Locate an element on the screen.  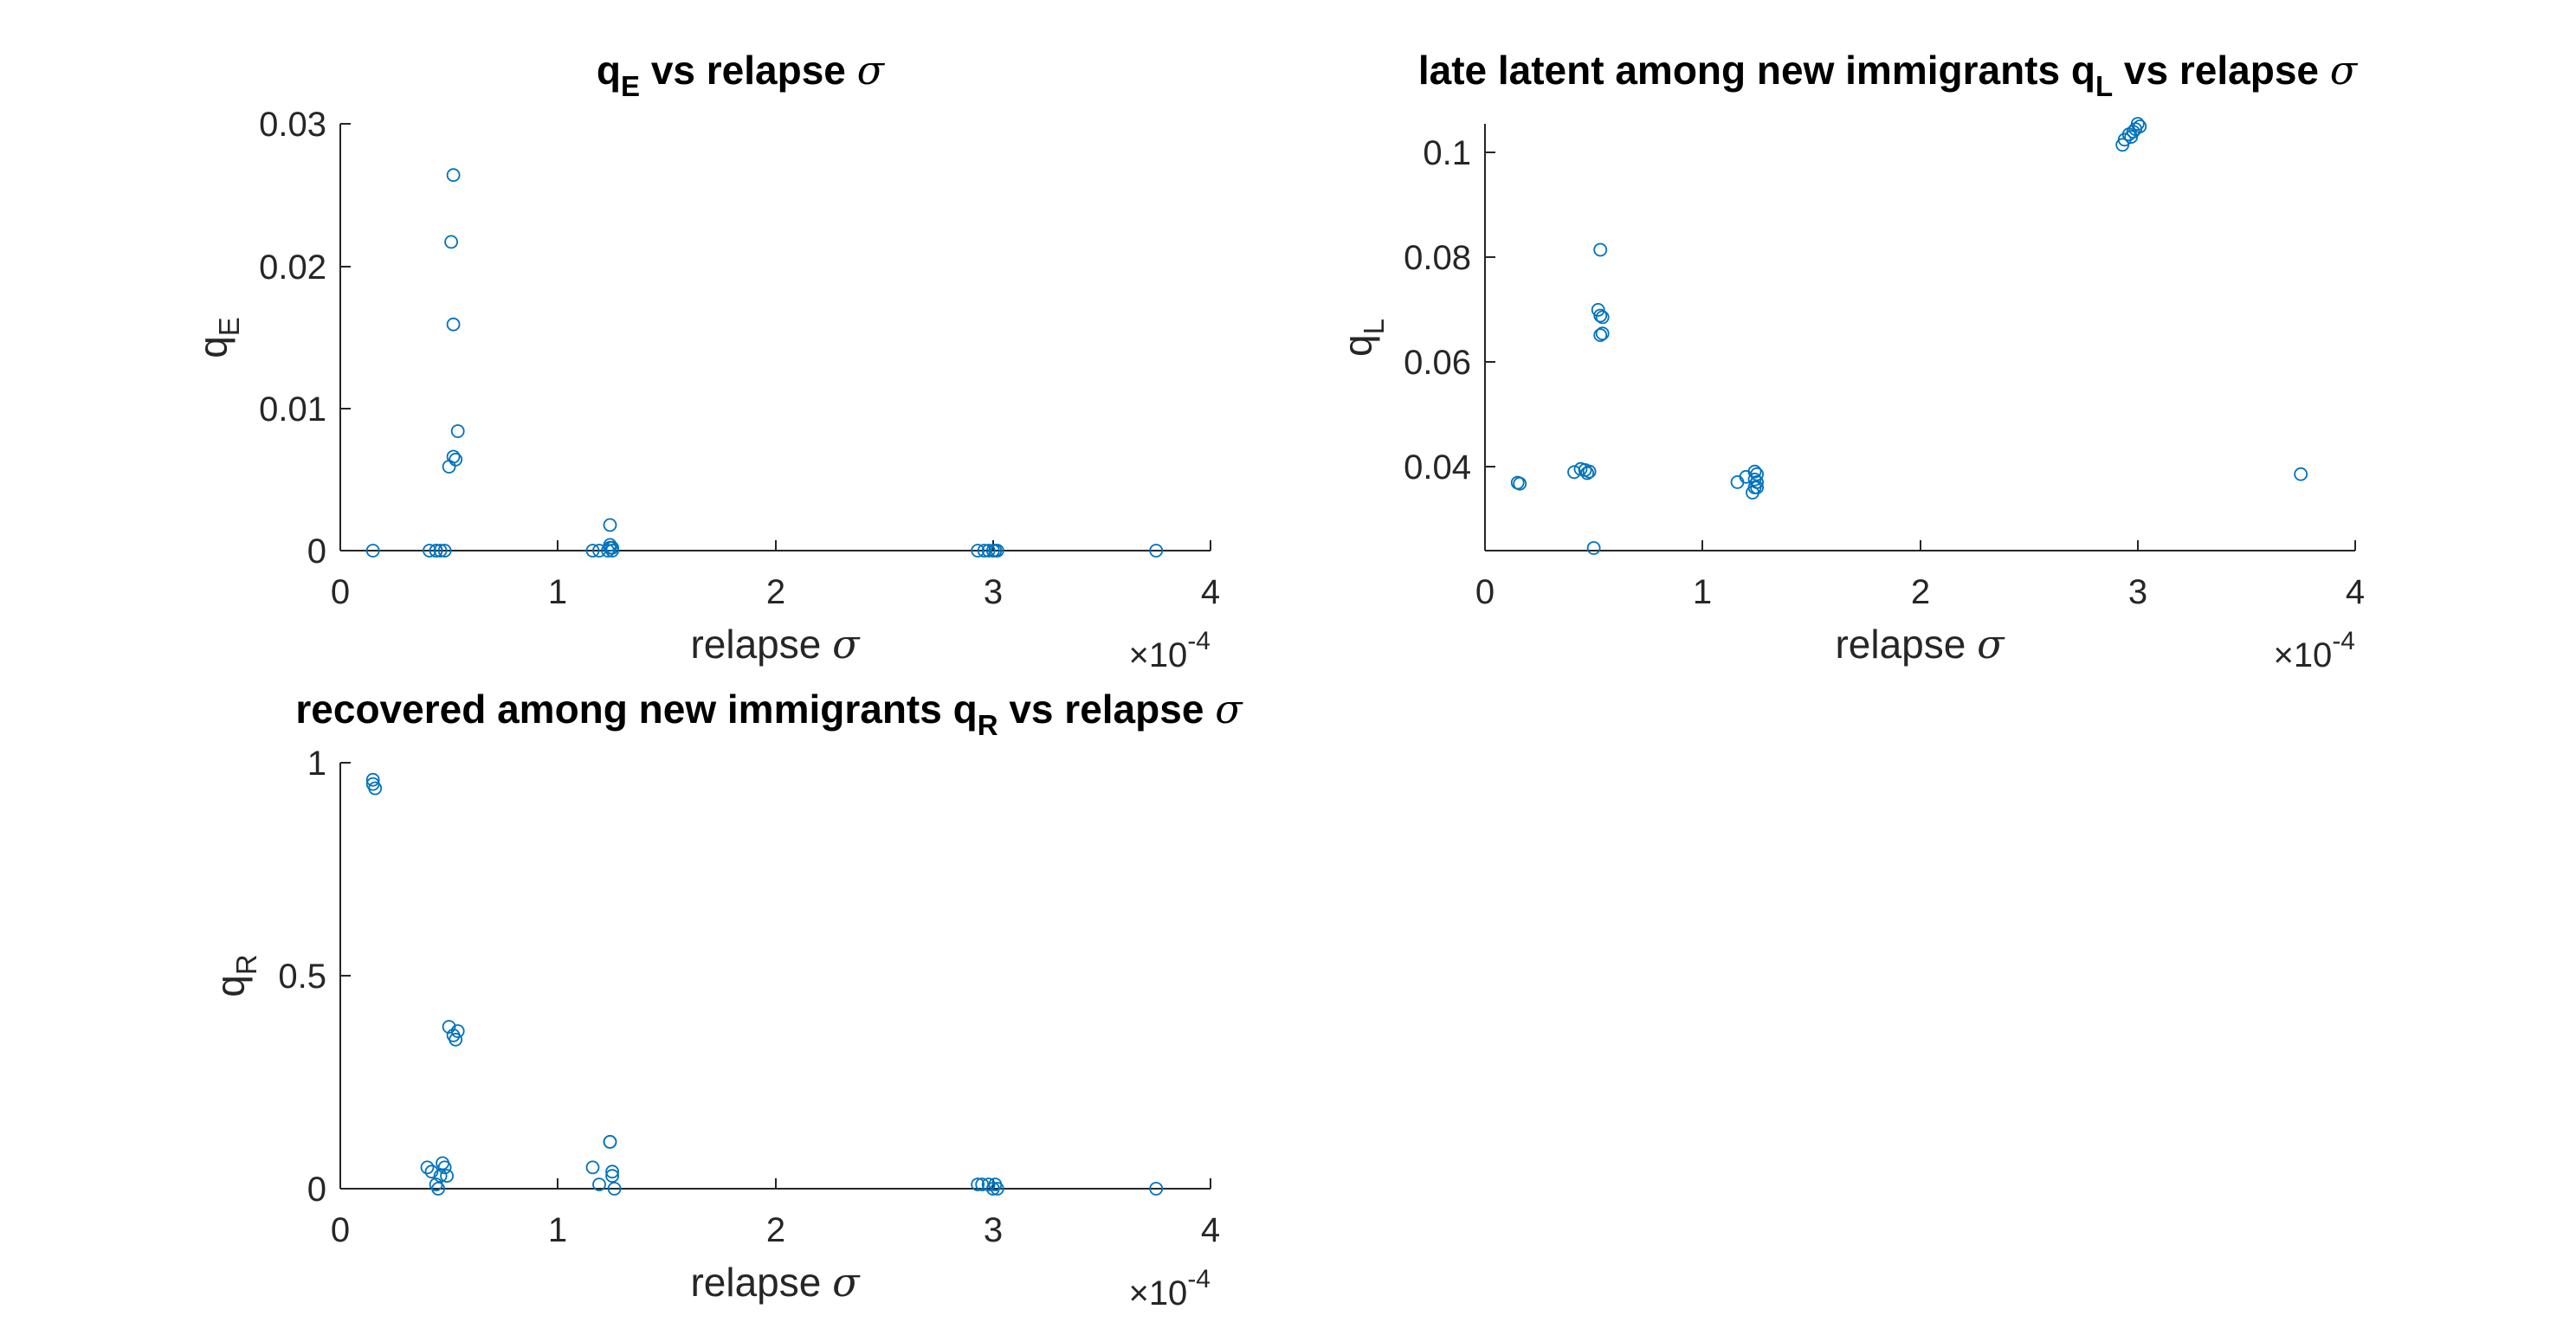
subplot-ql-xtick: 3 is located at coordinates (2137, 592).